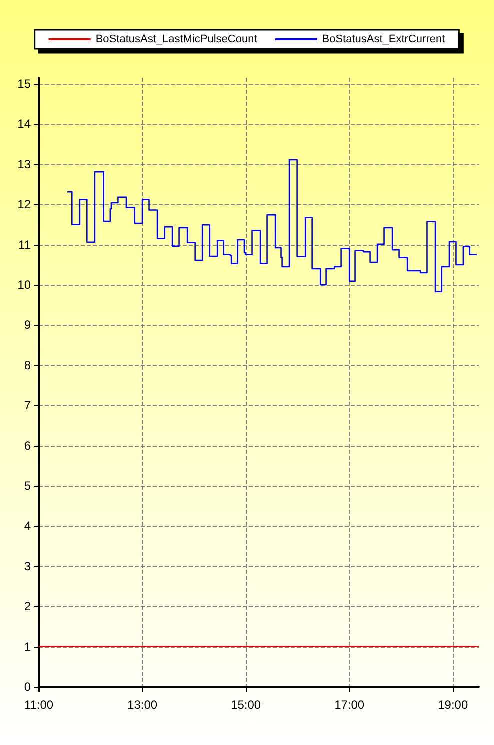 The image size is (494, 745). Describe the element at coordinates (25, 245) in the screenshot. I see `y-tick-label: 11` at that location.